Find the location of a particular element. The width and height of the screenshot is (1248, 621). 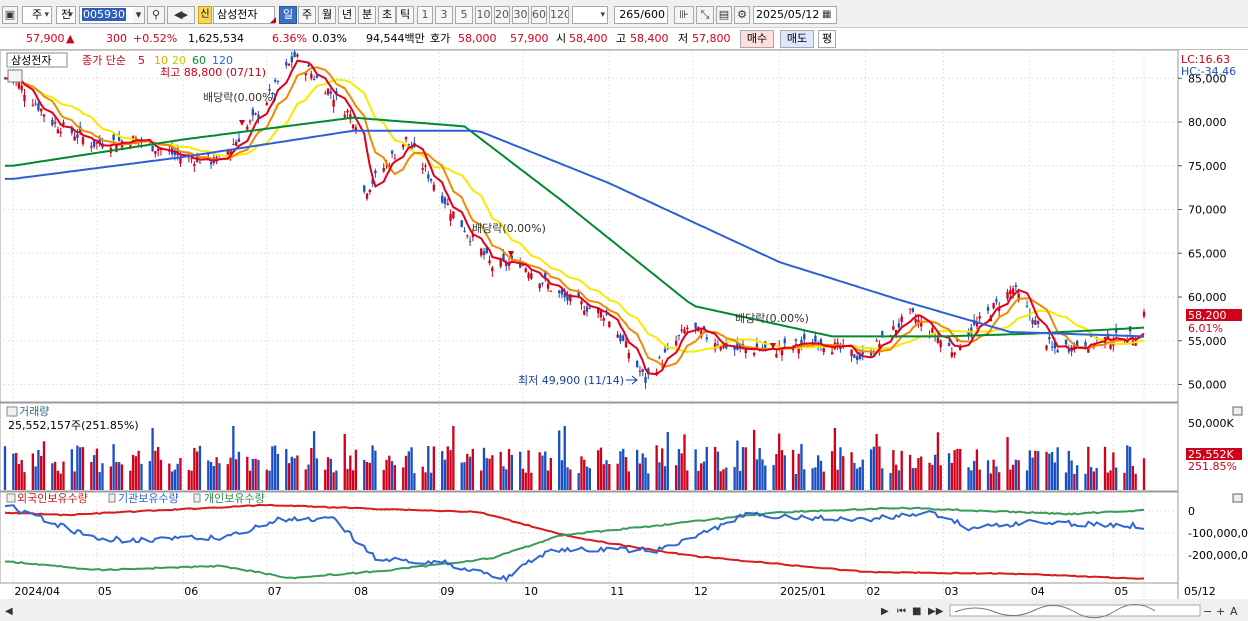

period-tab-1: 주 is located at coordinates (307, 15).